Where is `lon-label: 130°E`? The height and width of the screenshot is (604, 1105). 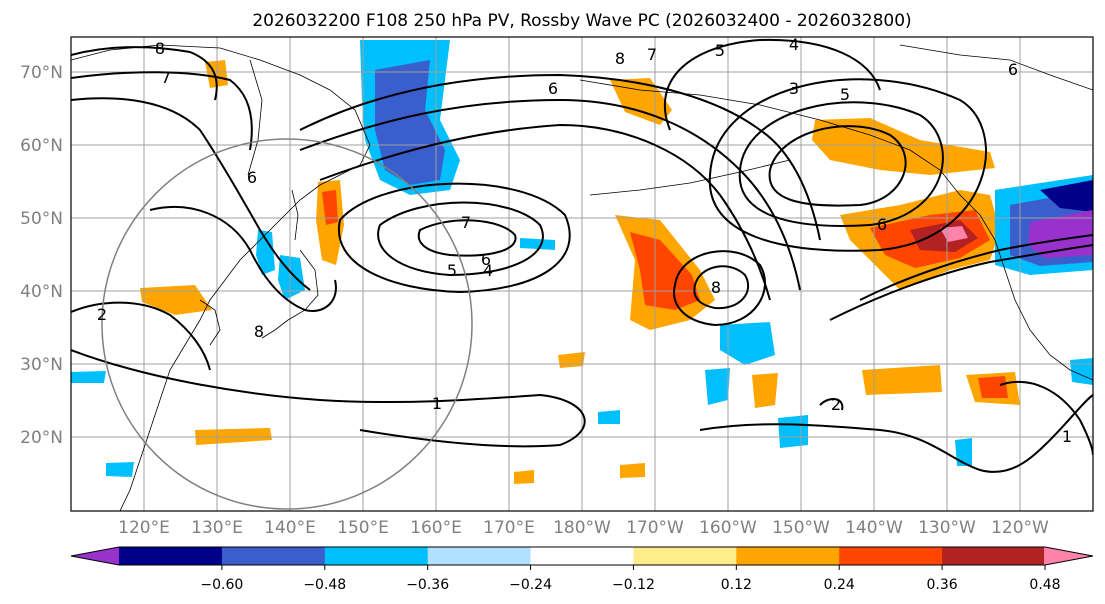 lon-label: 130°E is located at coordinates (217, 528).